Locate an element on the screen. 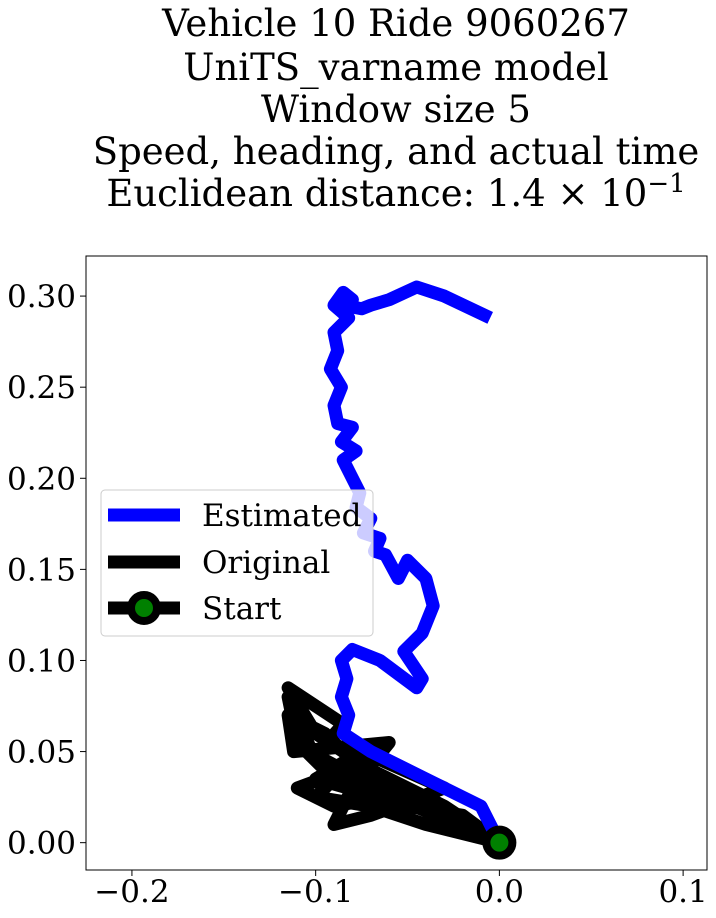  legend-label-start: Start is located at coordinates (242, 609).